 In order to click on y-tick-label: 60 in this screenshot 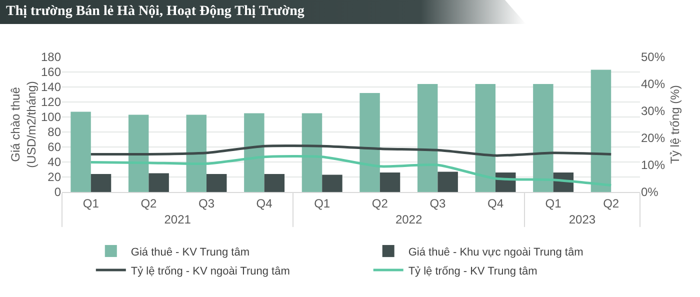, I will do `click(55, 147)`.